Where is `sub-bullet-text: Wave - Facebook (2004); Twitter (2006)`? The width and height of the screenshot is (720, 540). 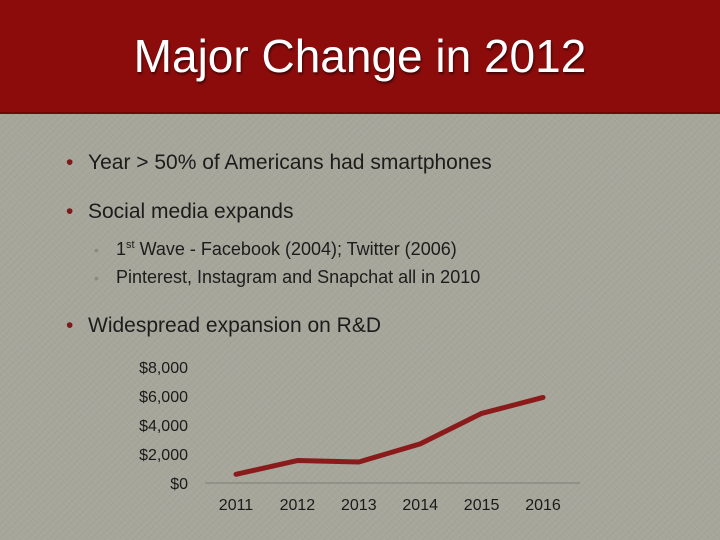
sub-bullet-text: Wave - Facebook (2004); Twitter (2006) is located at coordinates (295, 249).